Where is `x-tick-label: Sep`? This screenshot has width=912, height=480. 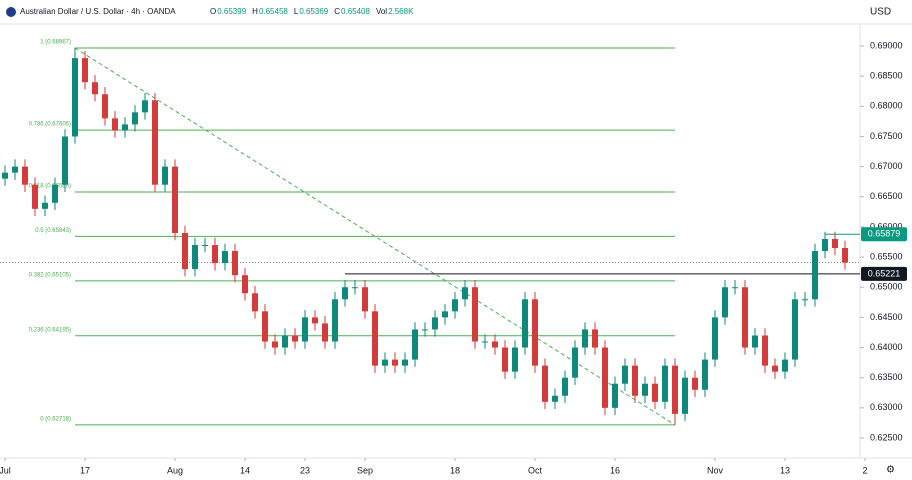
x-tick-label: Sep is located at coordinates (365, 470).